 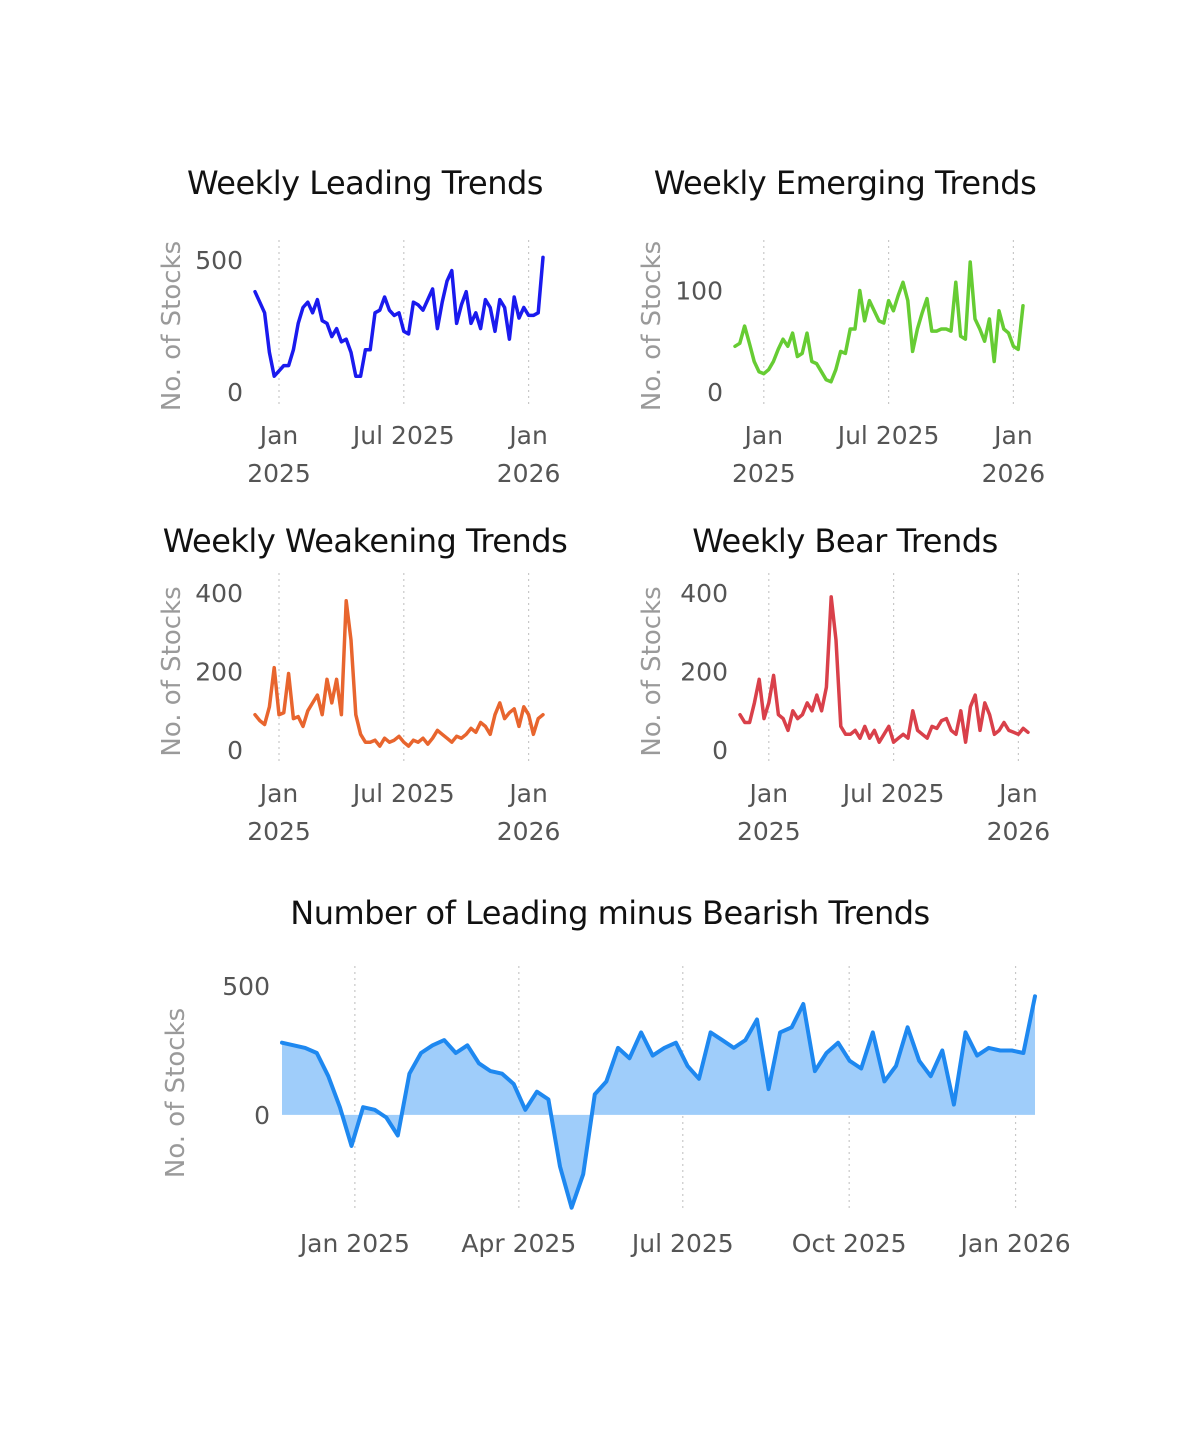 What do you see at coordinates (699, 290) in the screenshot?
I see `y-tick-label: 100` at bounding box center [699, 290].